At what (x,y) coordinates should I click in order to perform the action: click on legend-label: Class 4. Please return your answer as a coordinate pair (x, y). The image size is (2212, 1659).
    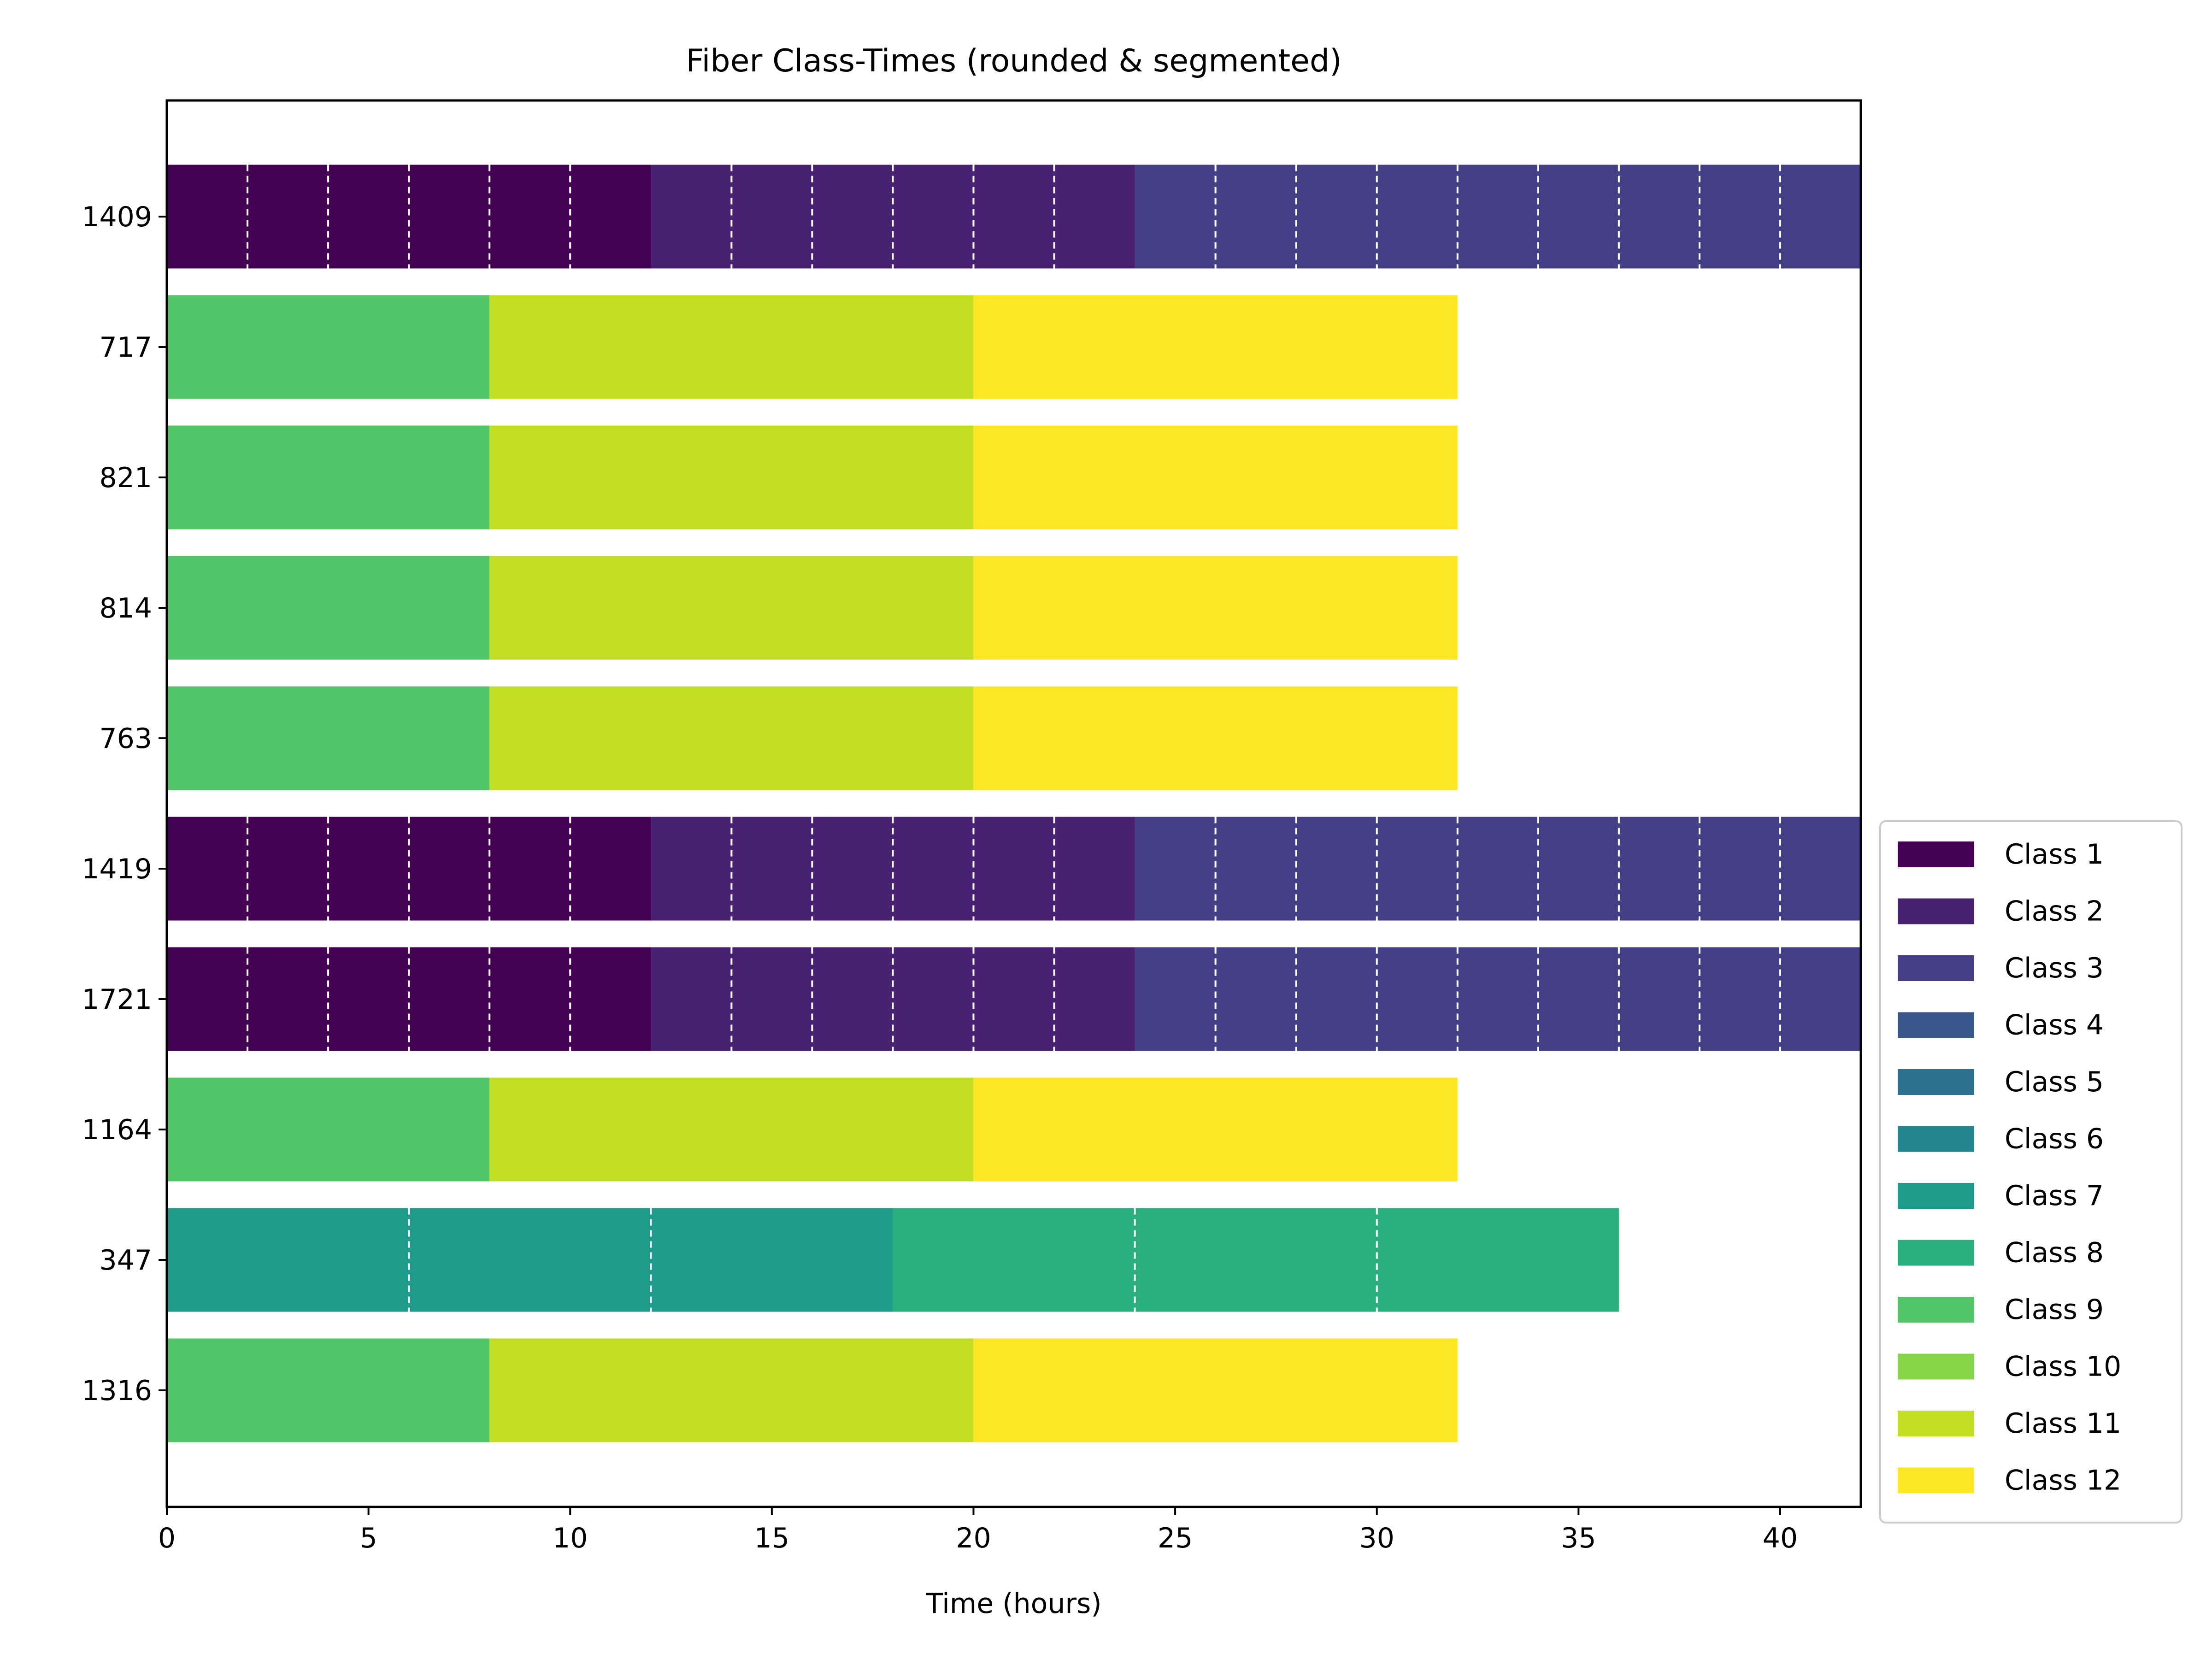
    Looking at the image, I should click on (2054, 1025).